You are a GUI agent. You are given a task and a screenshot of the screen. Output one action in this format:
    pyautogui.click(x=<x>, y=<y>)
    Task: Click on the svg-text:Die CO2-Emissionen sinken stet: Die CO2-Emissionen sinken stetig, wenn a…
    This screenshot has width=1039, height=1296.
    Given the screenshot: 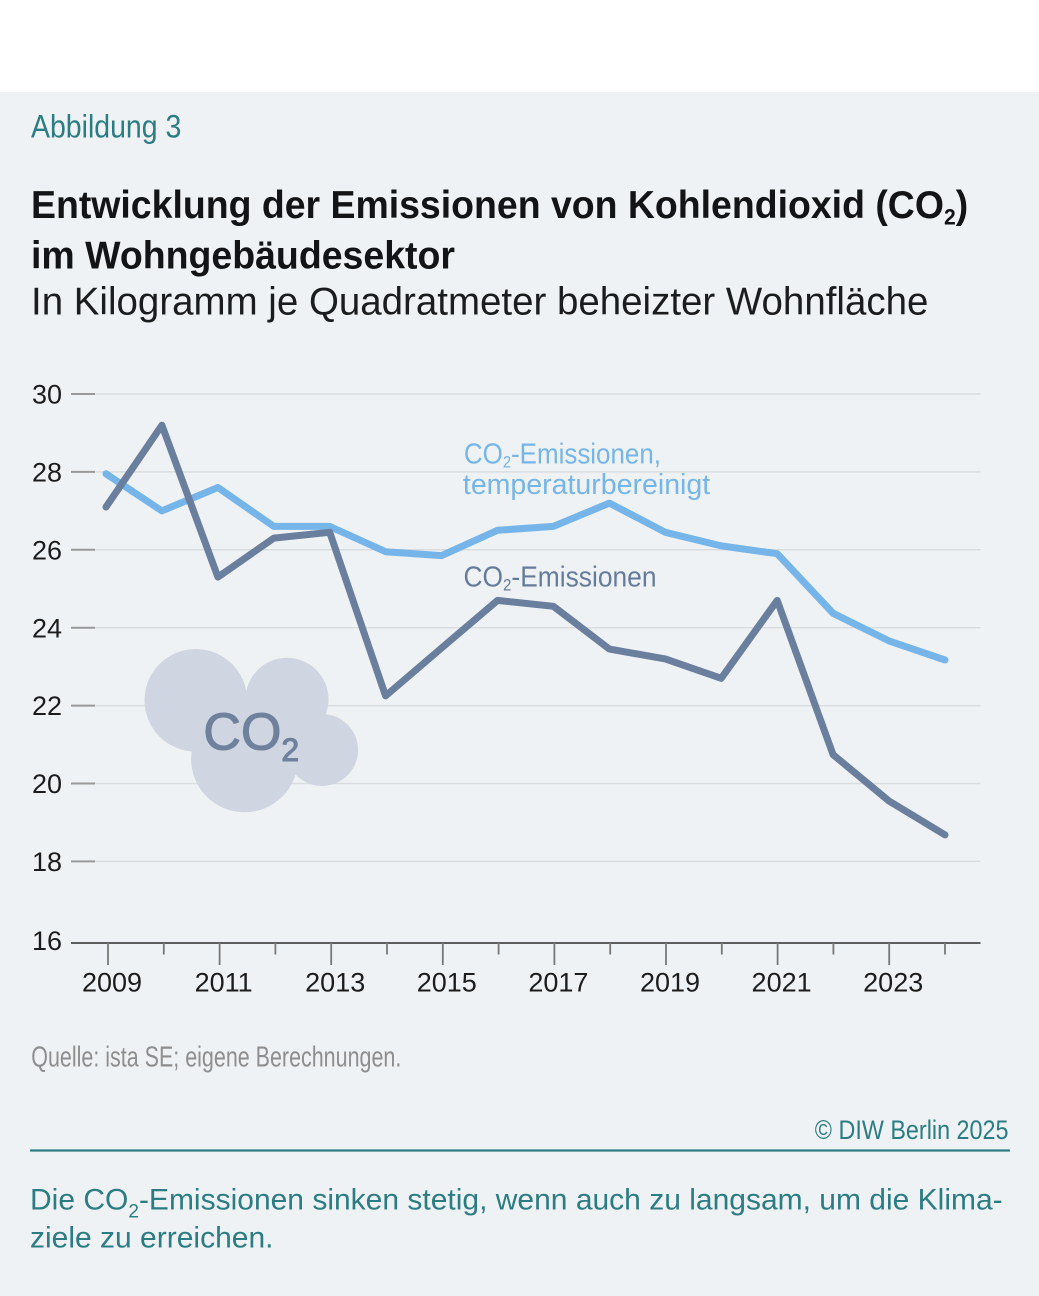 What is the action you would take?
    pyautogui.click(x=516, y=1203)
    